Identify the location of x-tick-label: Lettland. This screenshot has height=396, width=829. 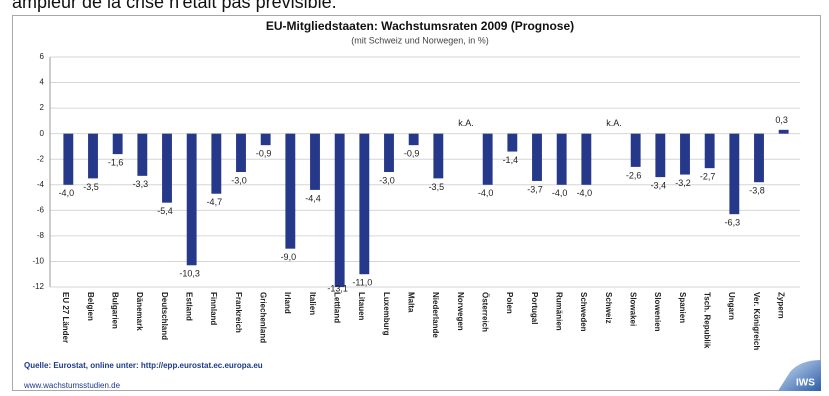
(337, 307).